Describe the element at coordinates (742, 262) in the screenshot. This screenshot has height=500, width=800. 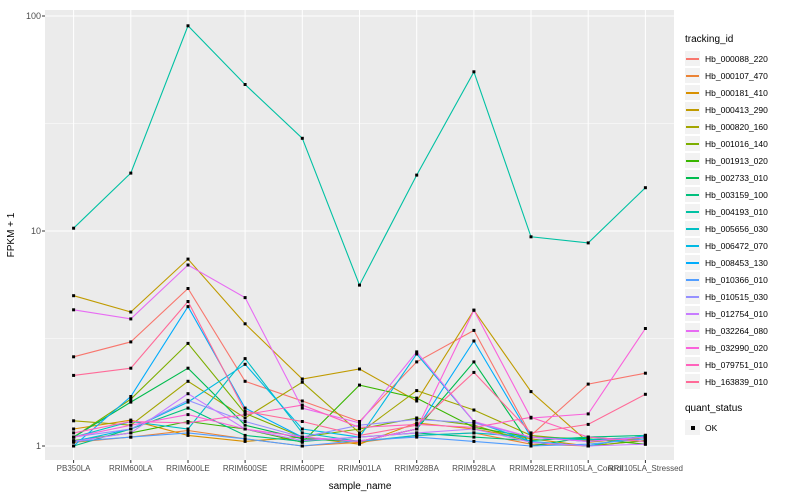
I see `legend-entry: Hb_008453_130` at that location.